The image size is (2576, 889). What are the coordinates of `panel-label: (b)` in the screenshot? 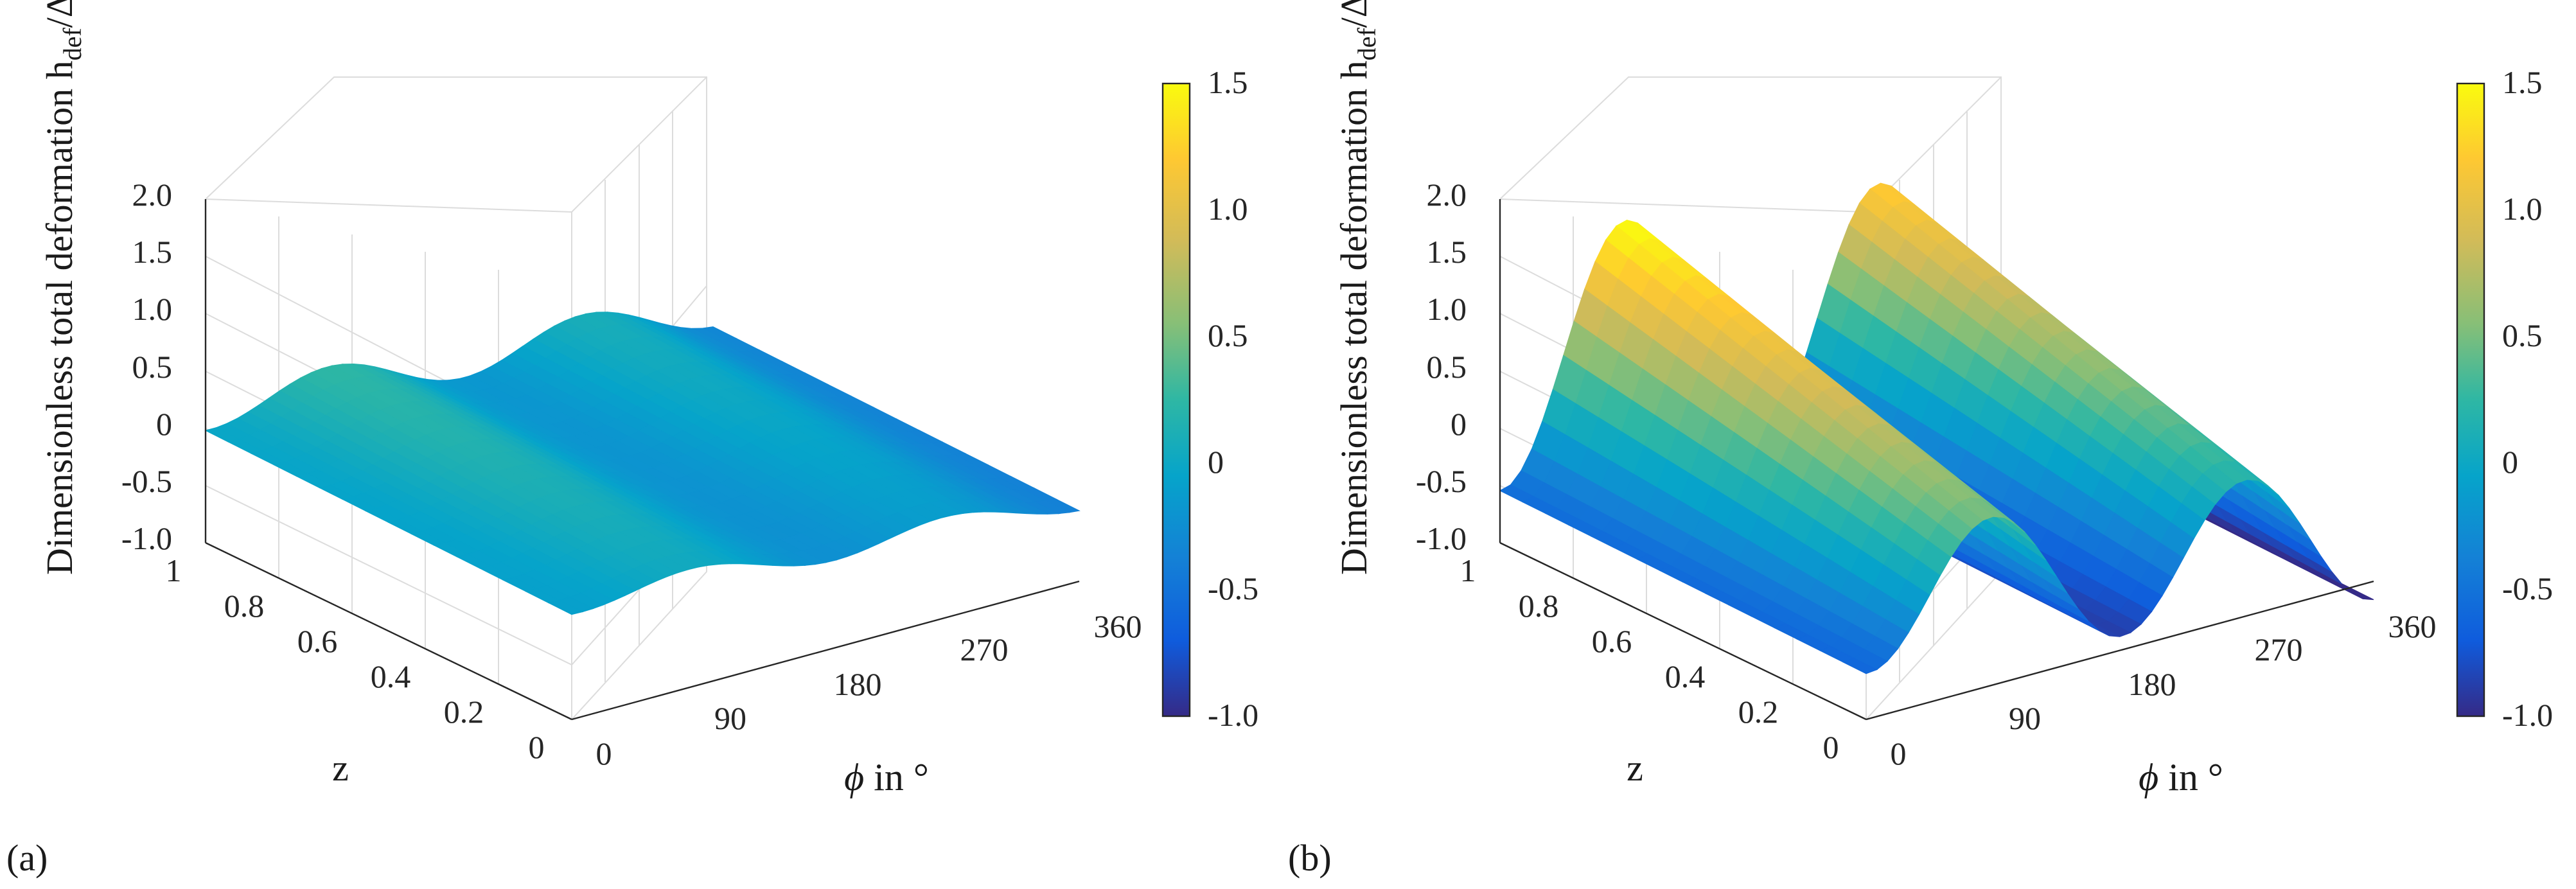 It's located at (1310, 858).